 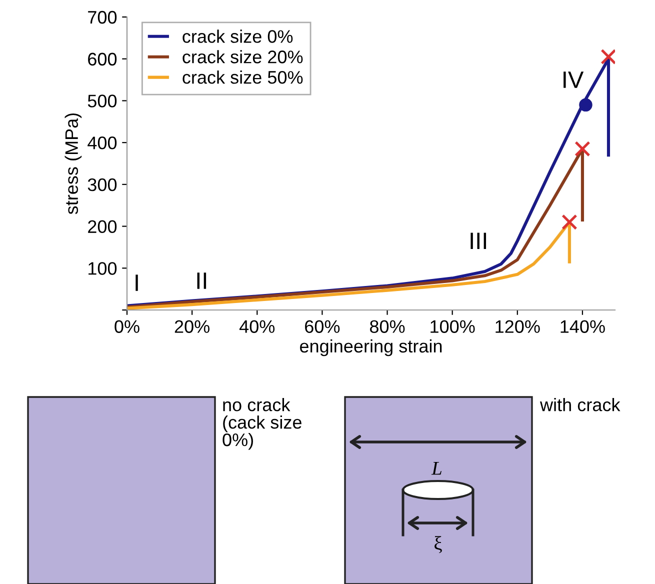 I want to click on y-axis-title: stress (MPa), so click(x=73, y=163).